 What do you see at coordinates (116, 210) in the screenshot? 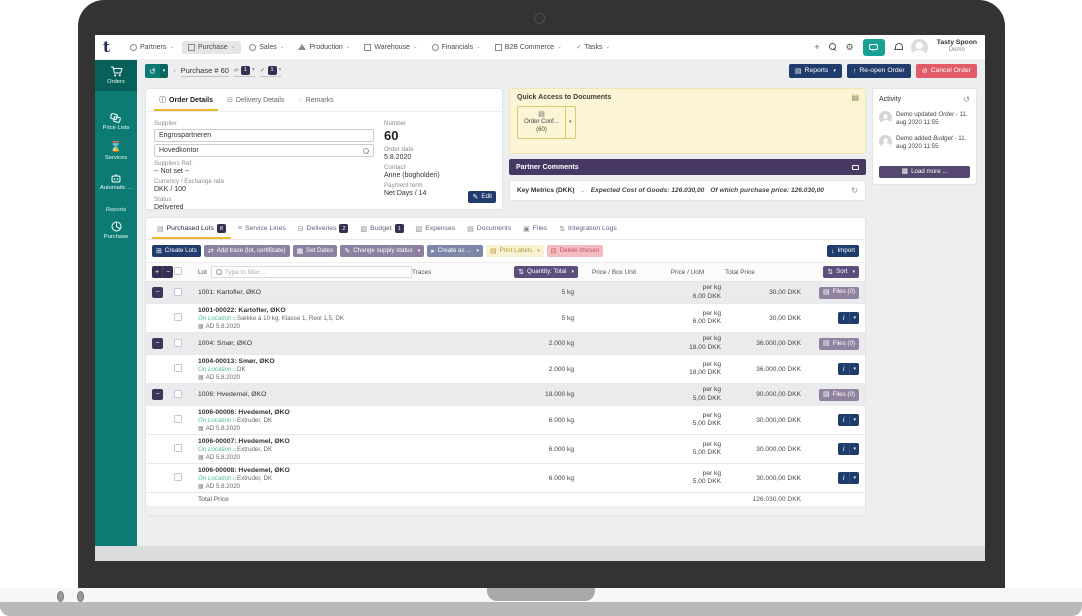
I see `sidebar-item-reports: Reports` at bounding box center [116, 210].